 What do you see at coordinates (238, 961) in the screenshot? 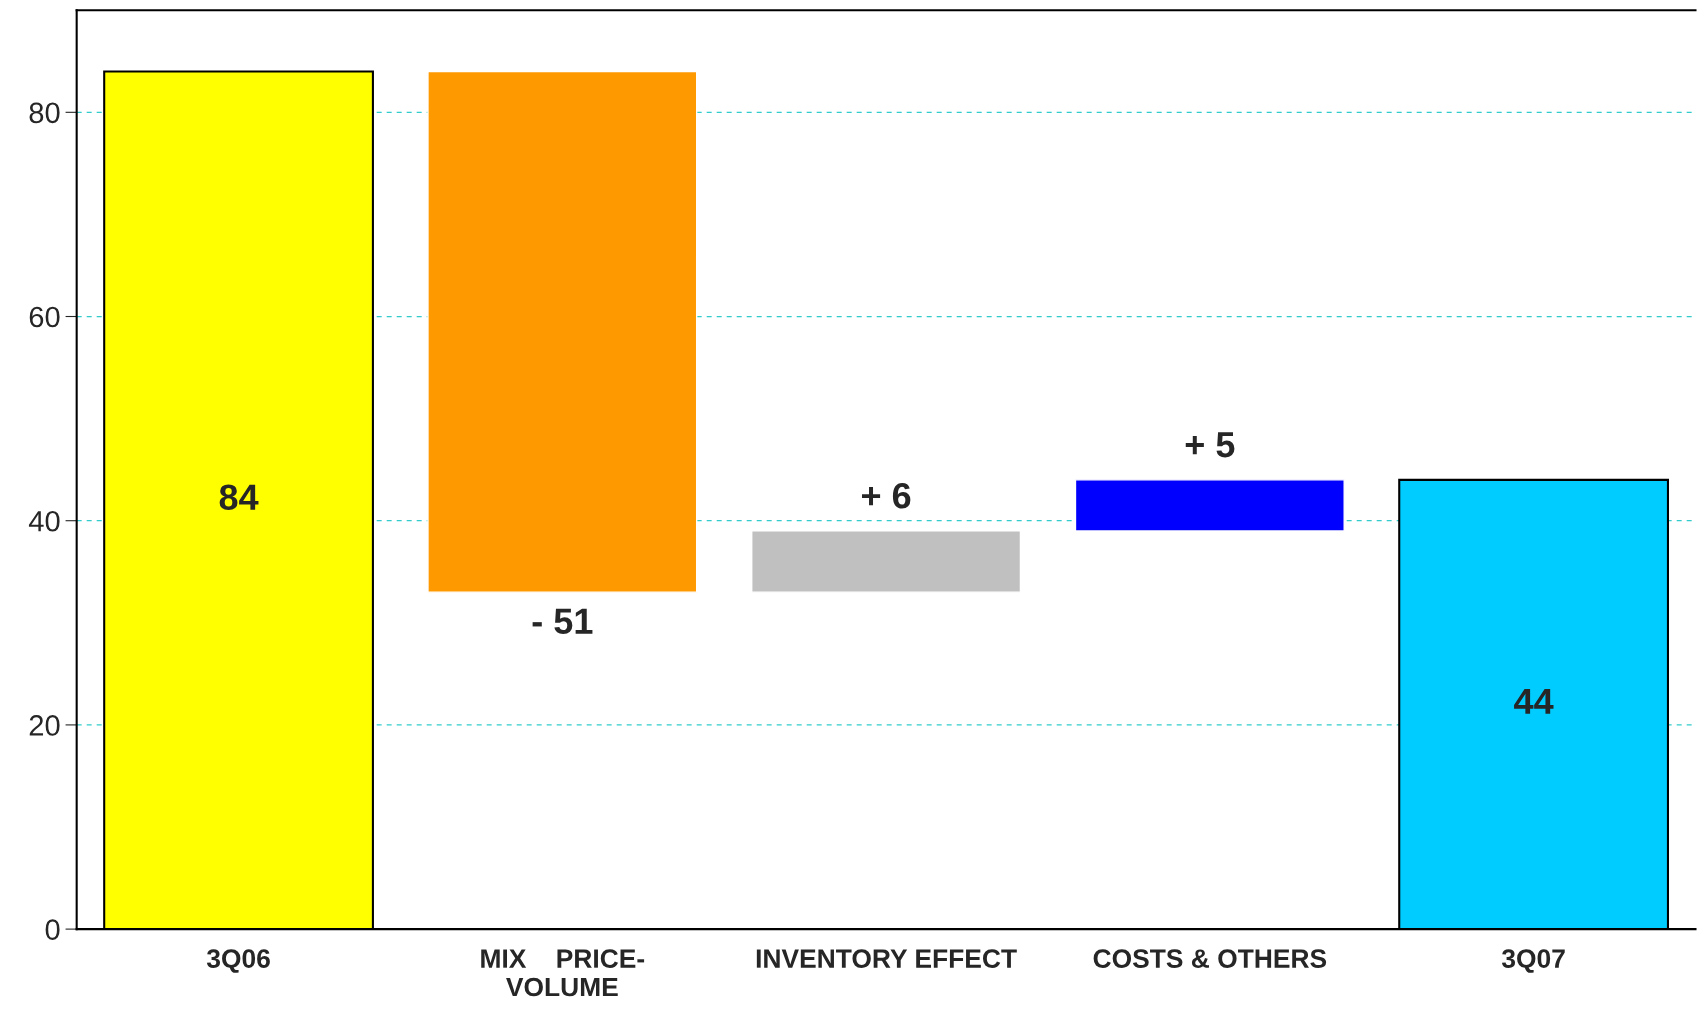
I see `x-tick-label: 3Q06` at bounding box center [238, 961].